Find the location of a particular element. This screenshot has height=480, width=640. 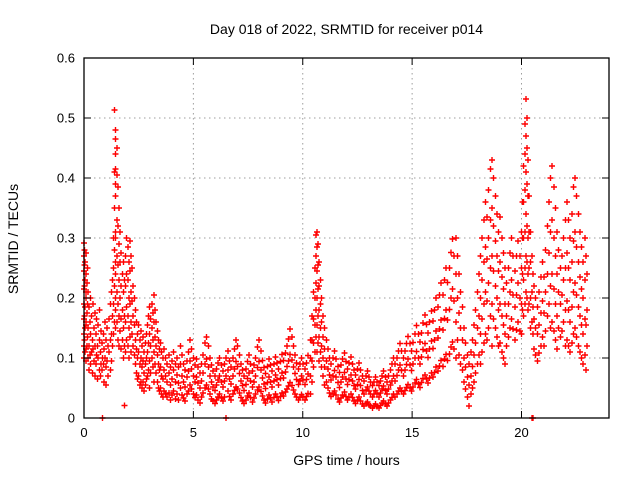

y-tick-label: 0 is located at coordinates (71, 418).